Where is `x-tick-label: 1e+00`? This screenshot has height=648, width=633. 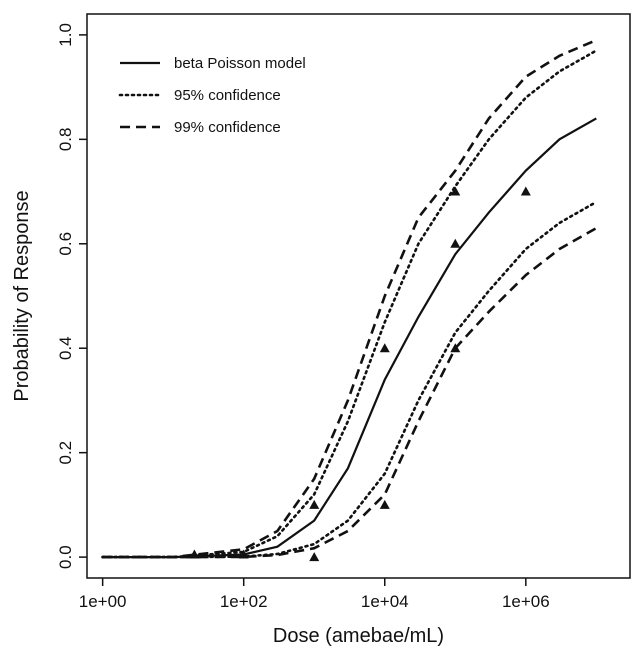
x-tick-label: 1e+00 is located at coordinates (103, 601).